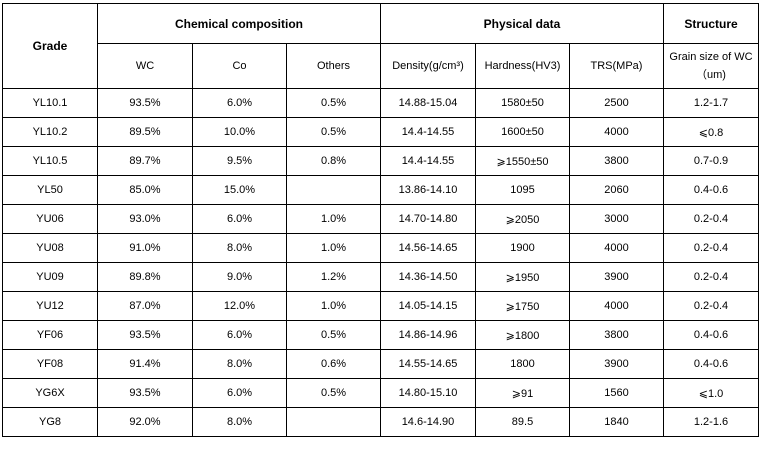 The width and height of the screenshot is (762, 453). I want to click on trs-cell: 1840, so click(616, 422).